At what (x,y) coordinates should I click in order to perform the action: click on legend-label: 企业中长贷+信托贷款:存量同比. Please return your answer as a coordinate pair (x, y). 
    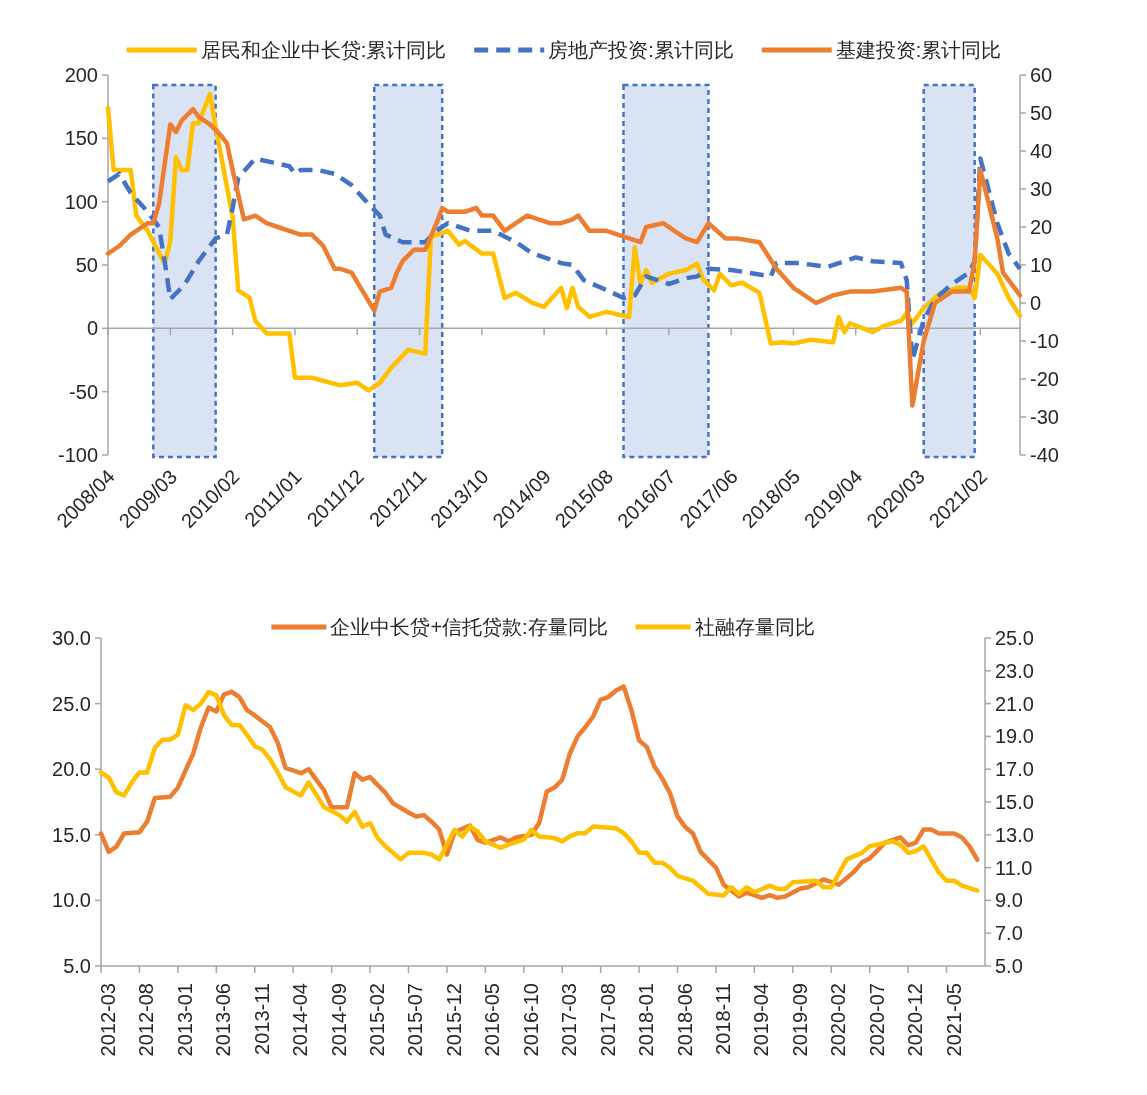
    Looking at the image, I should click on (469, 627).